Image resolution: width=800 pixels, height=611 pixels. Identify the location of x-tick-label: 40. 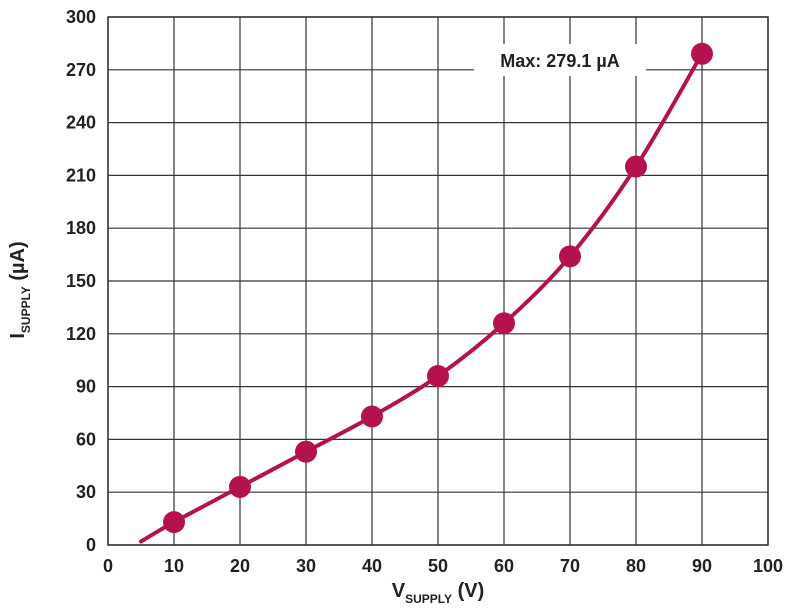
(372, 566).